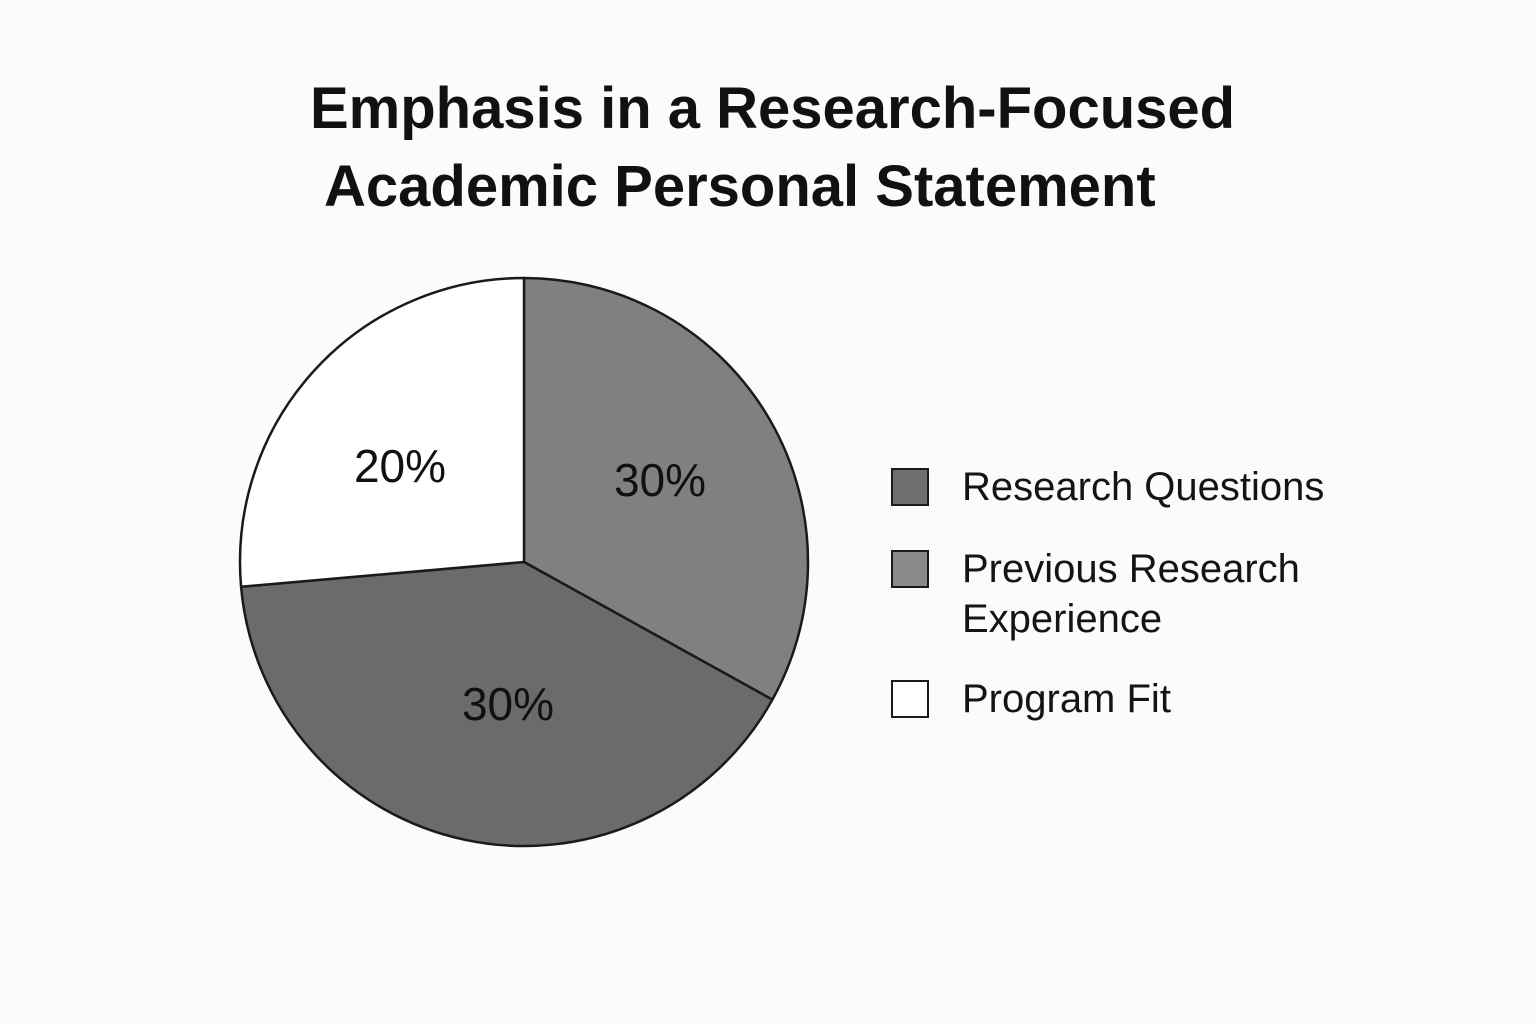  Describe the element at coordinates (1066, 699) in the screenshot. I see `legend-label-program-fit: Program Fit` at that location.